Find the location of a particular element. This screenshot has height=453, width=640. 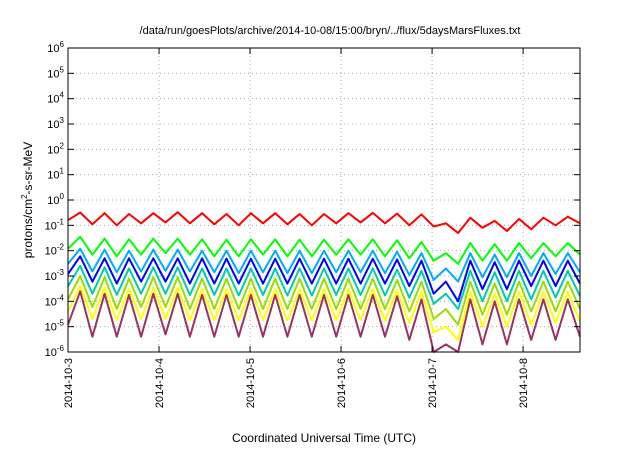

y-tick-label: 10¹ is located at coordinates (55, 174).